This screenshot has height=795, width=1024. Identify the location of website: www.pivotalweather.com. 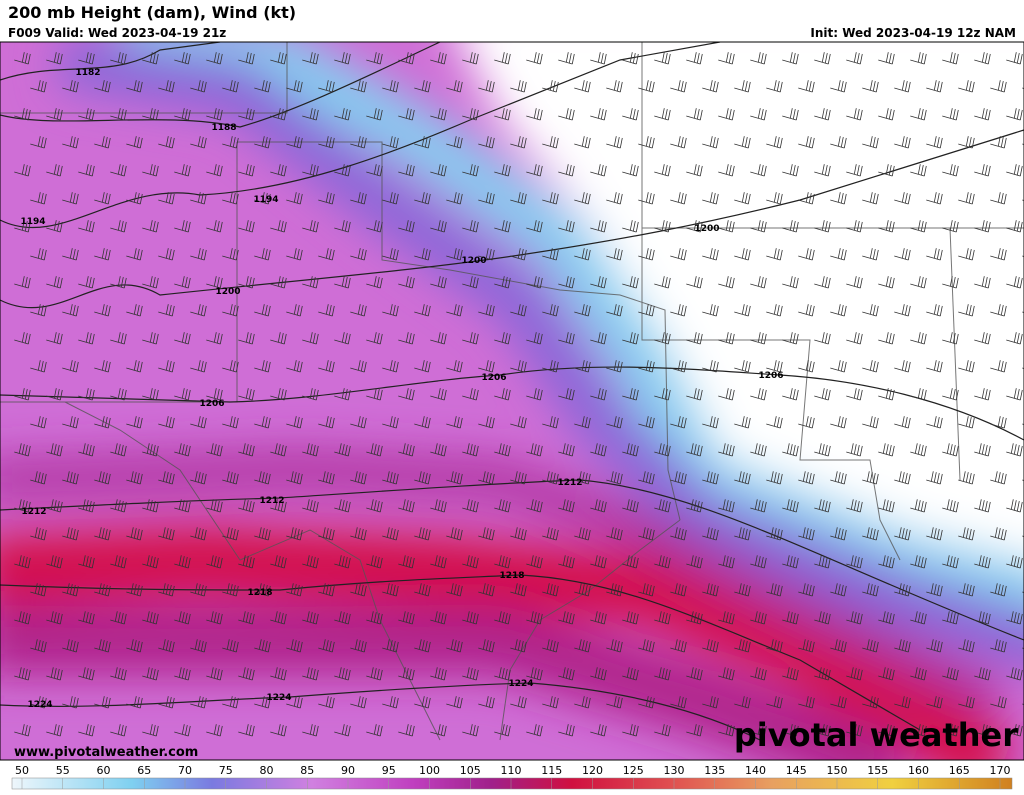
(106, 752).